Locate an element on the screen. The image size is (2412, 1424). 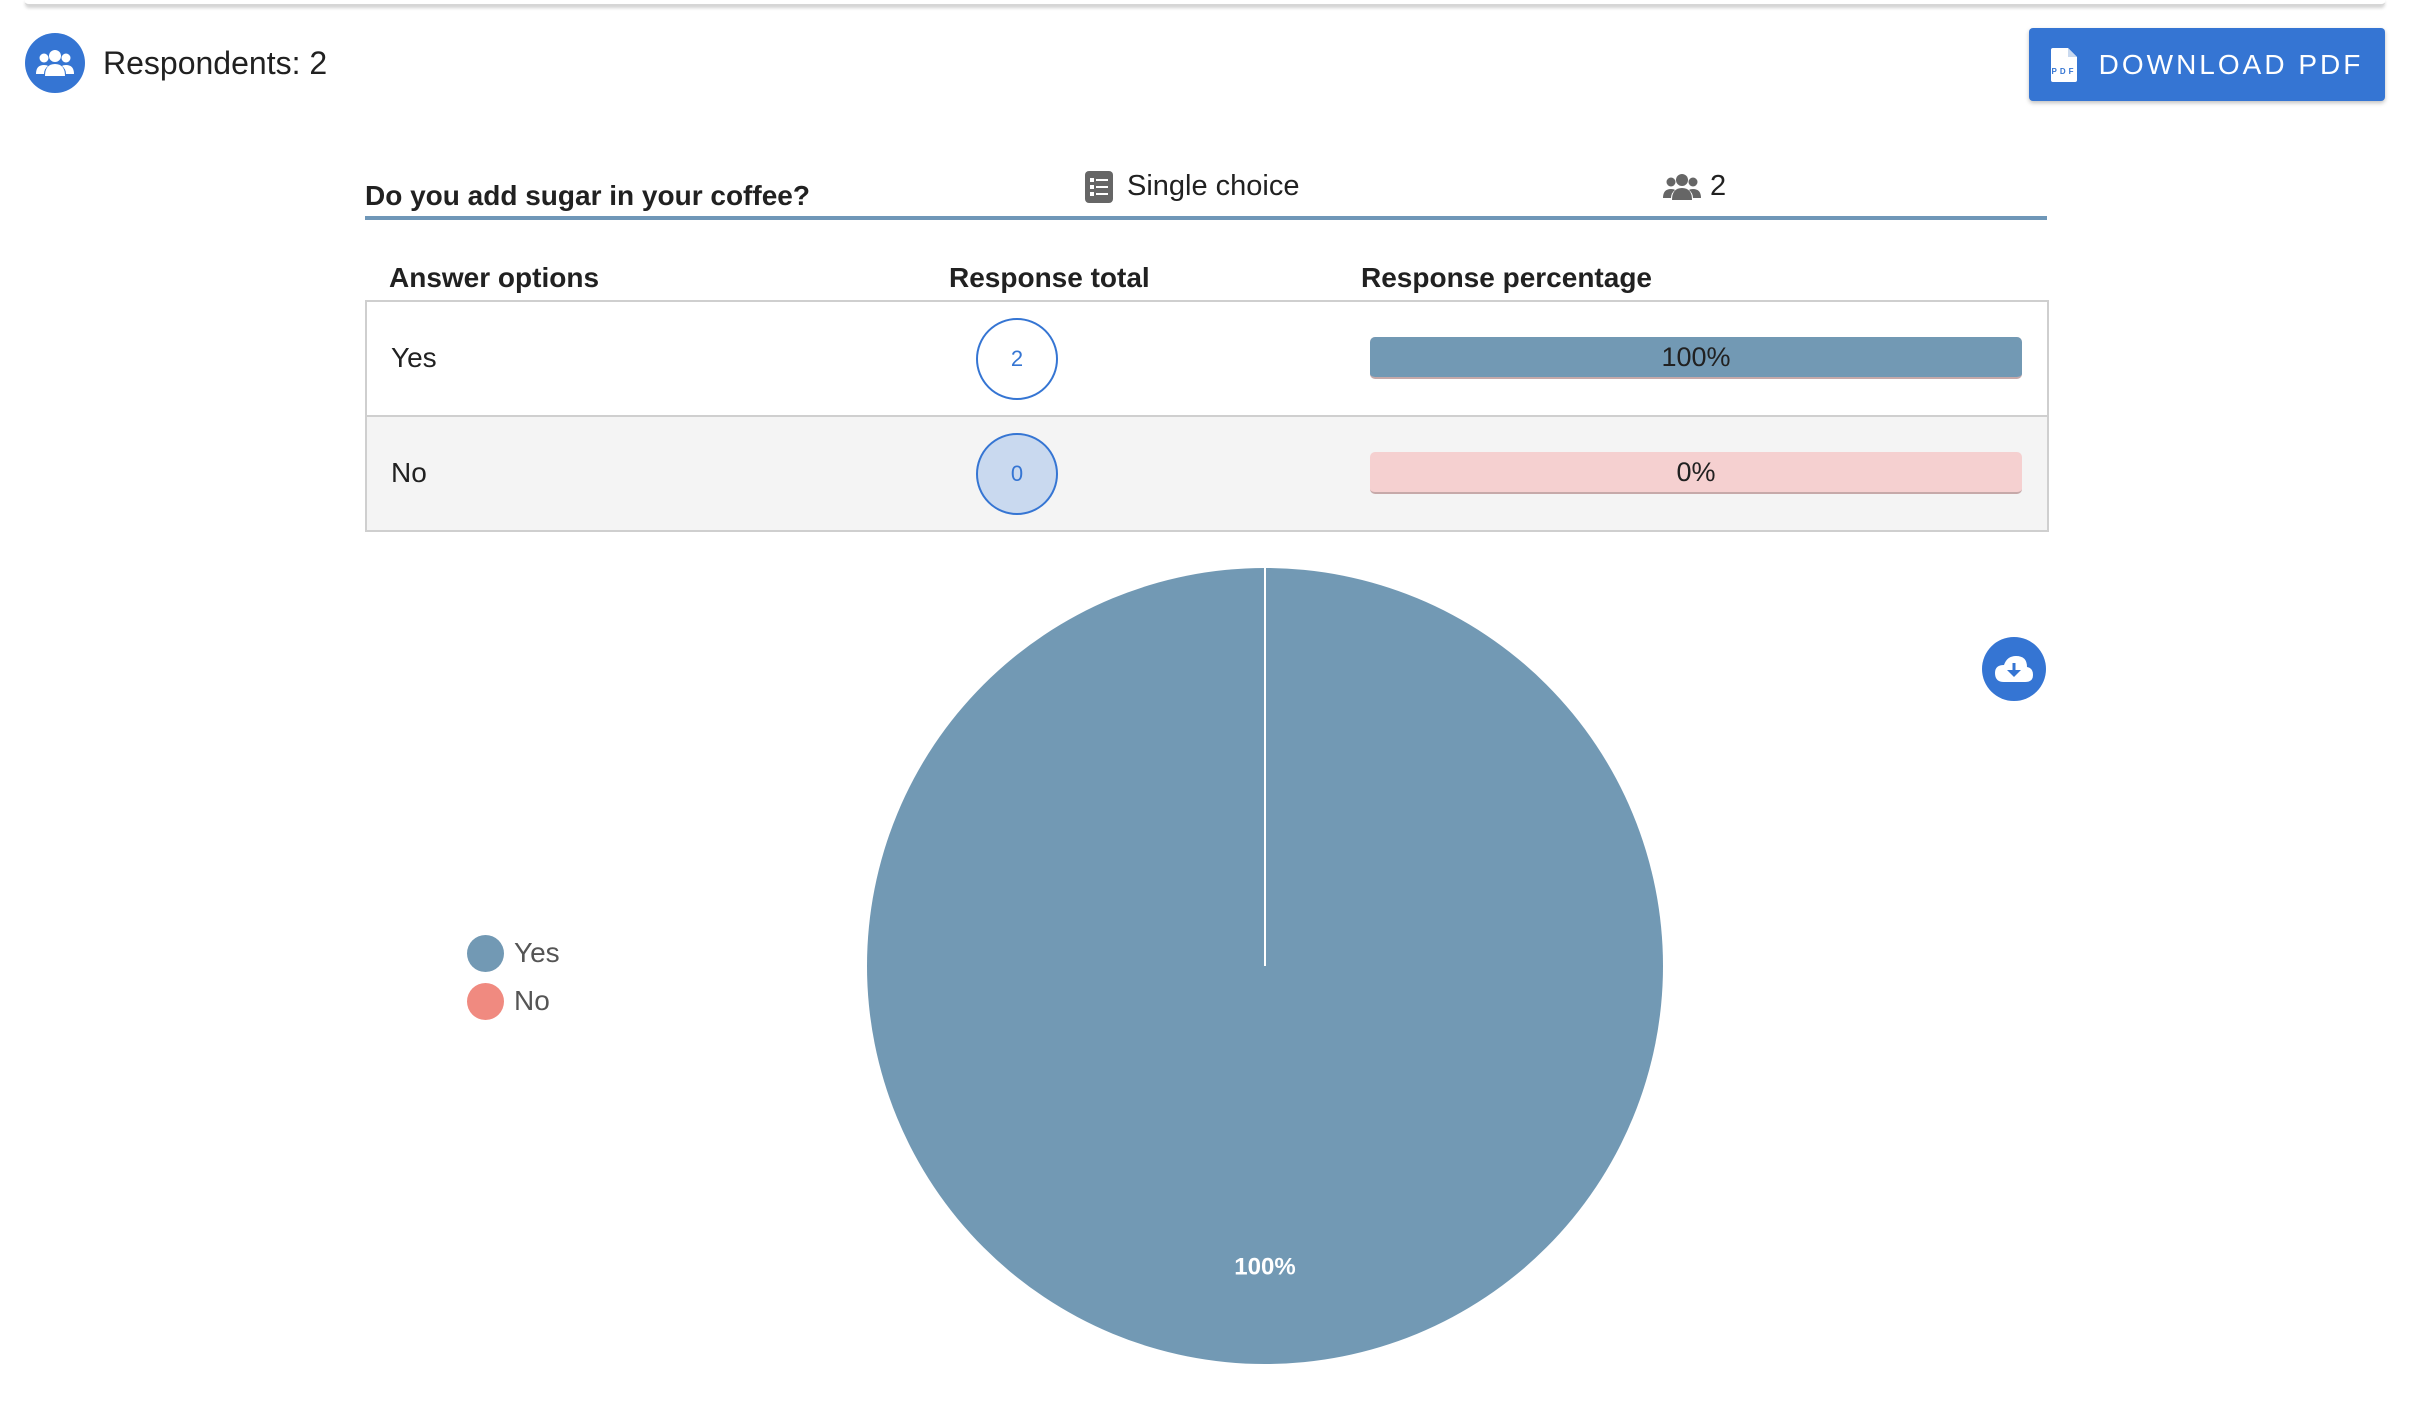
answer-option: No is located at coordinates (409, 472).